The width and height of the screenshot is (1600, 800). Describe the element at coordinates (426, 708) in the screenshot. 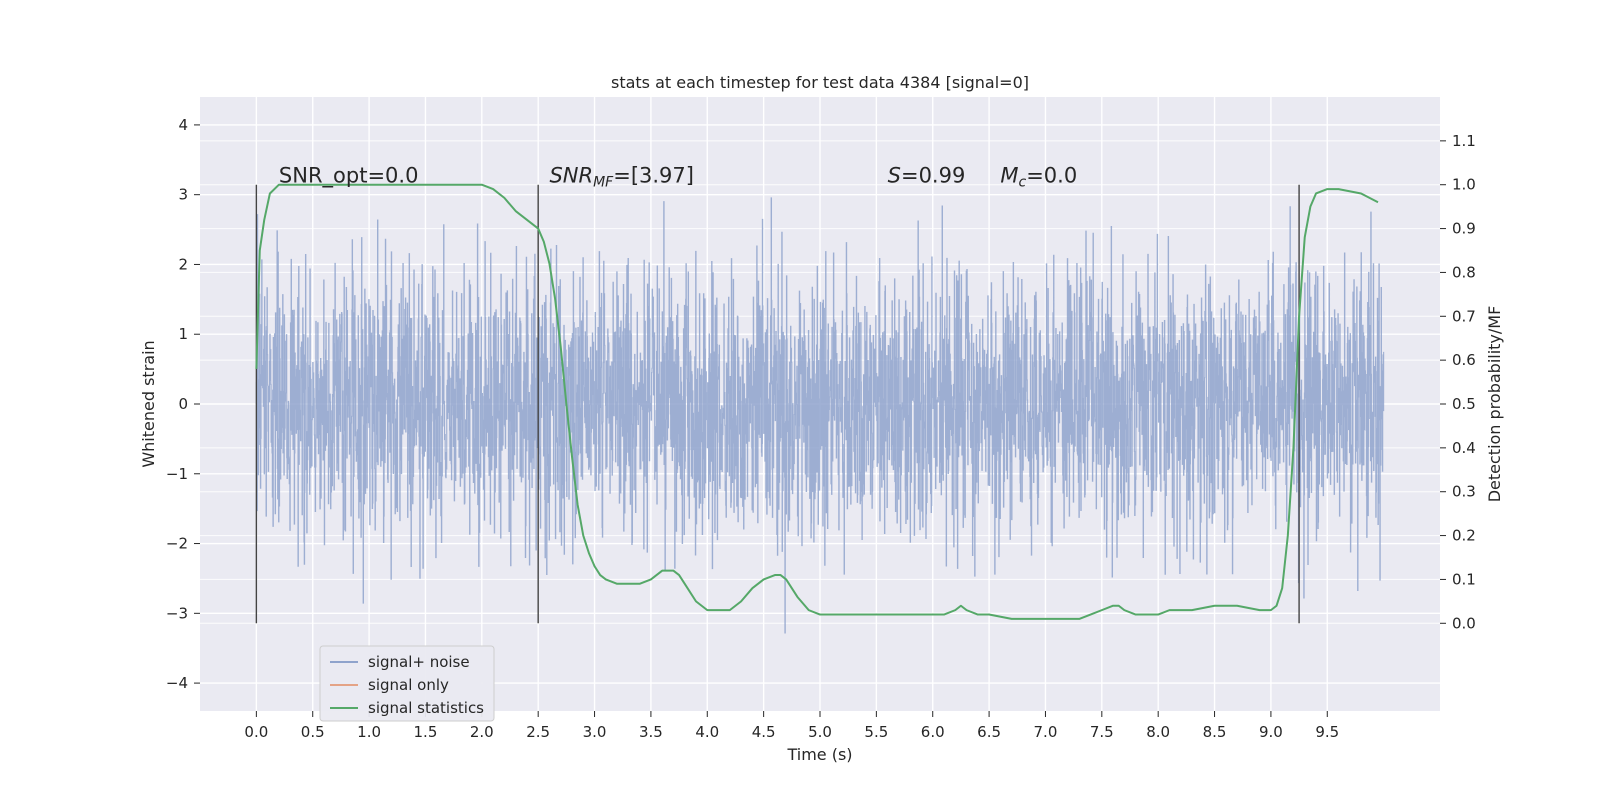

I see `legend-entry-statistics: signal statistics` at that location.